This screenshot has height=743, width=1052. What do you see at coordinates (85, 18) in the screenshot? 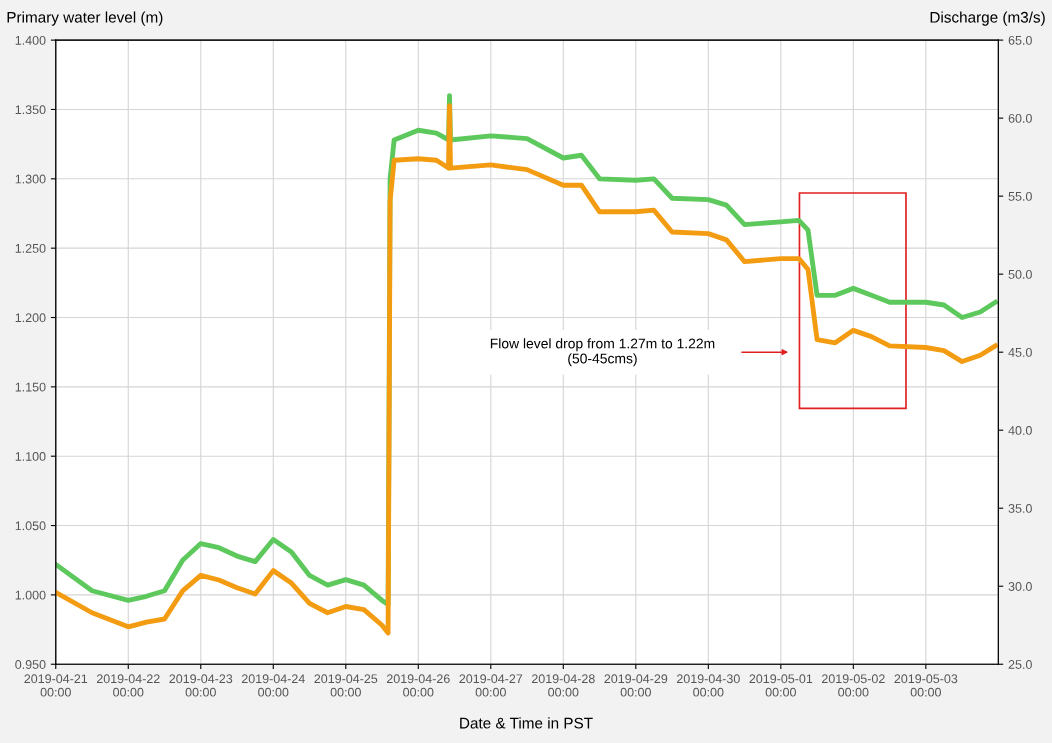
I see `y-axis-title: Primary water level (m)` at bounding box center [85, 18].